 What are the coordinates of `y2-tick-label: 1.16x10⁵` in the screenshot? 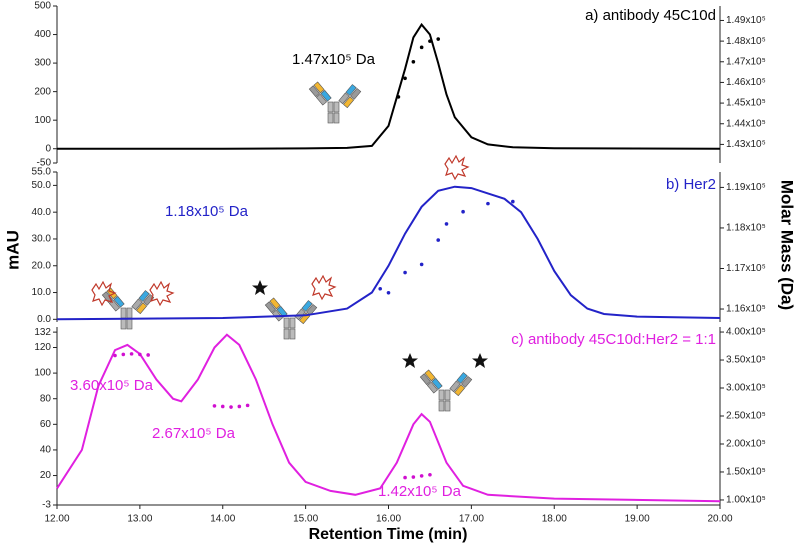 It's located at (746, 309).